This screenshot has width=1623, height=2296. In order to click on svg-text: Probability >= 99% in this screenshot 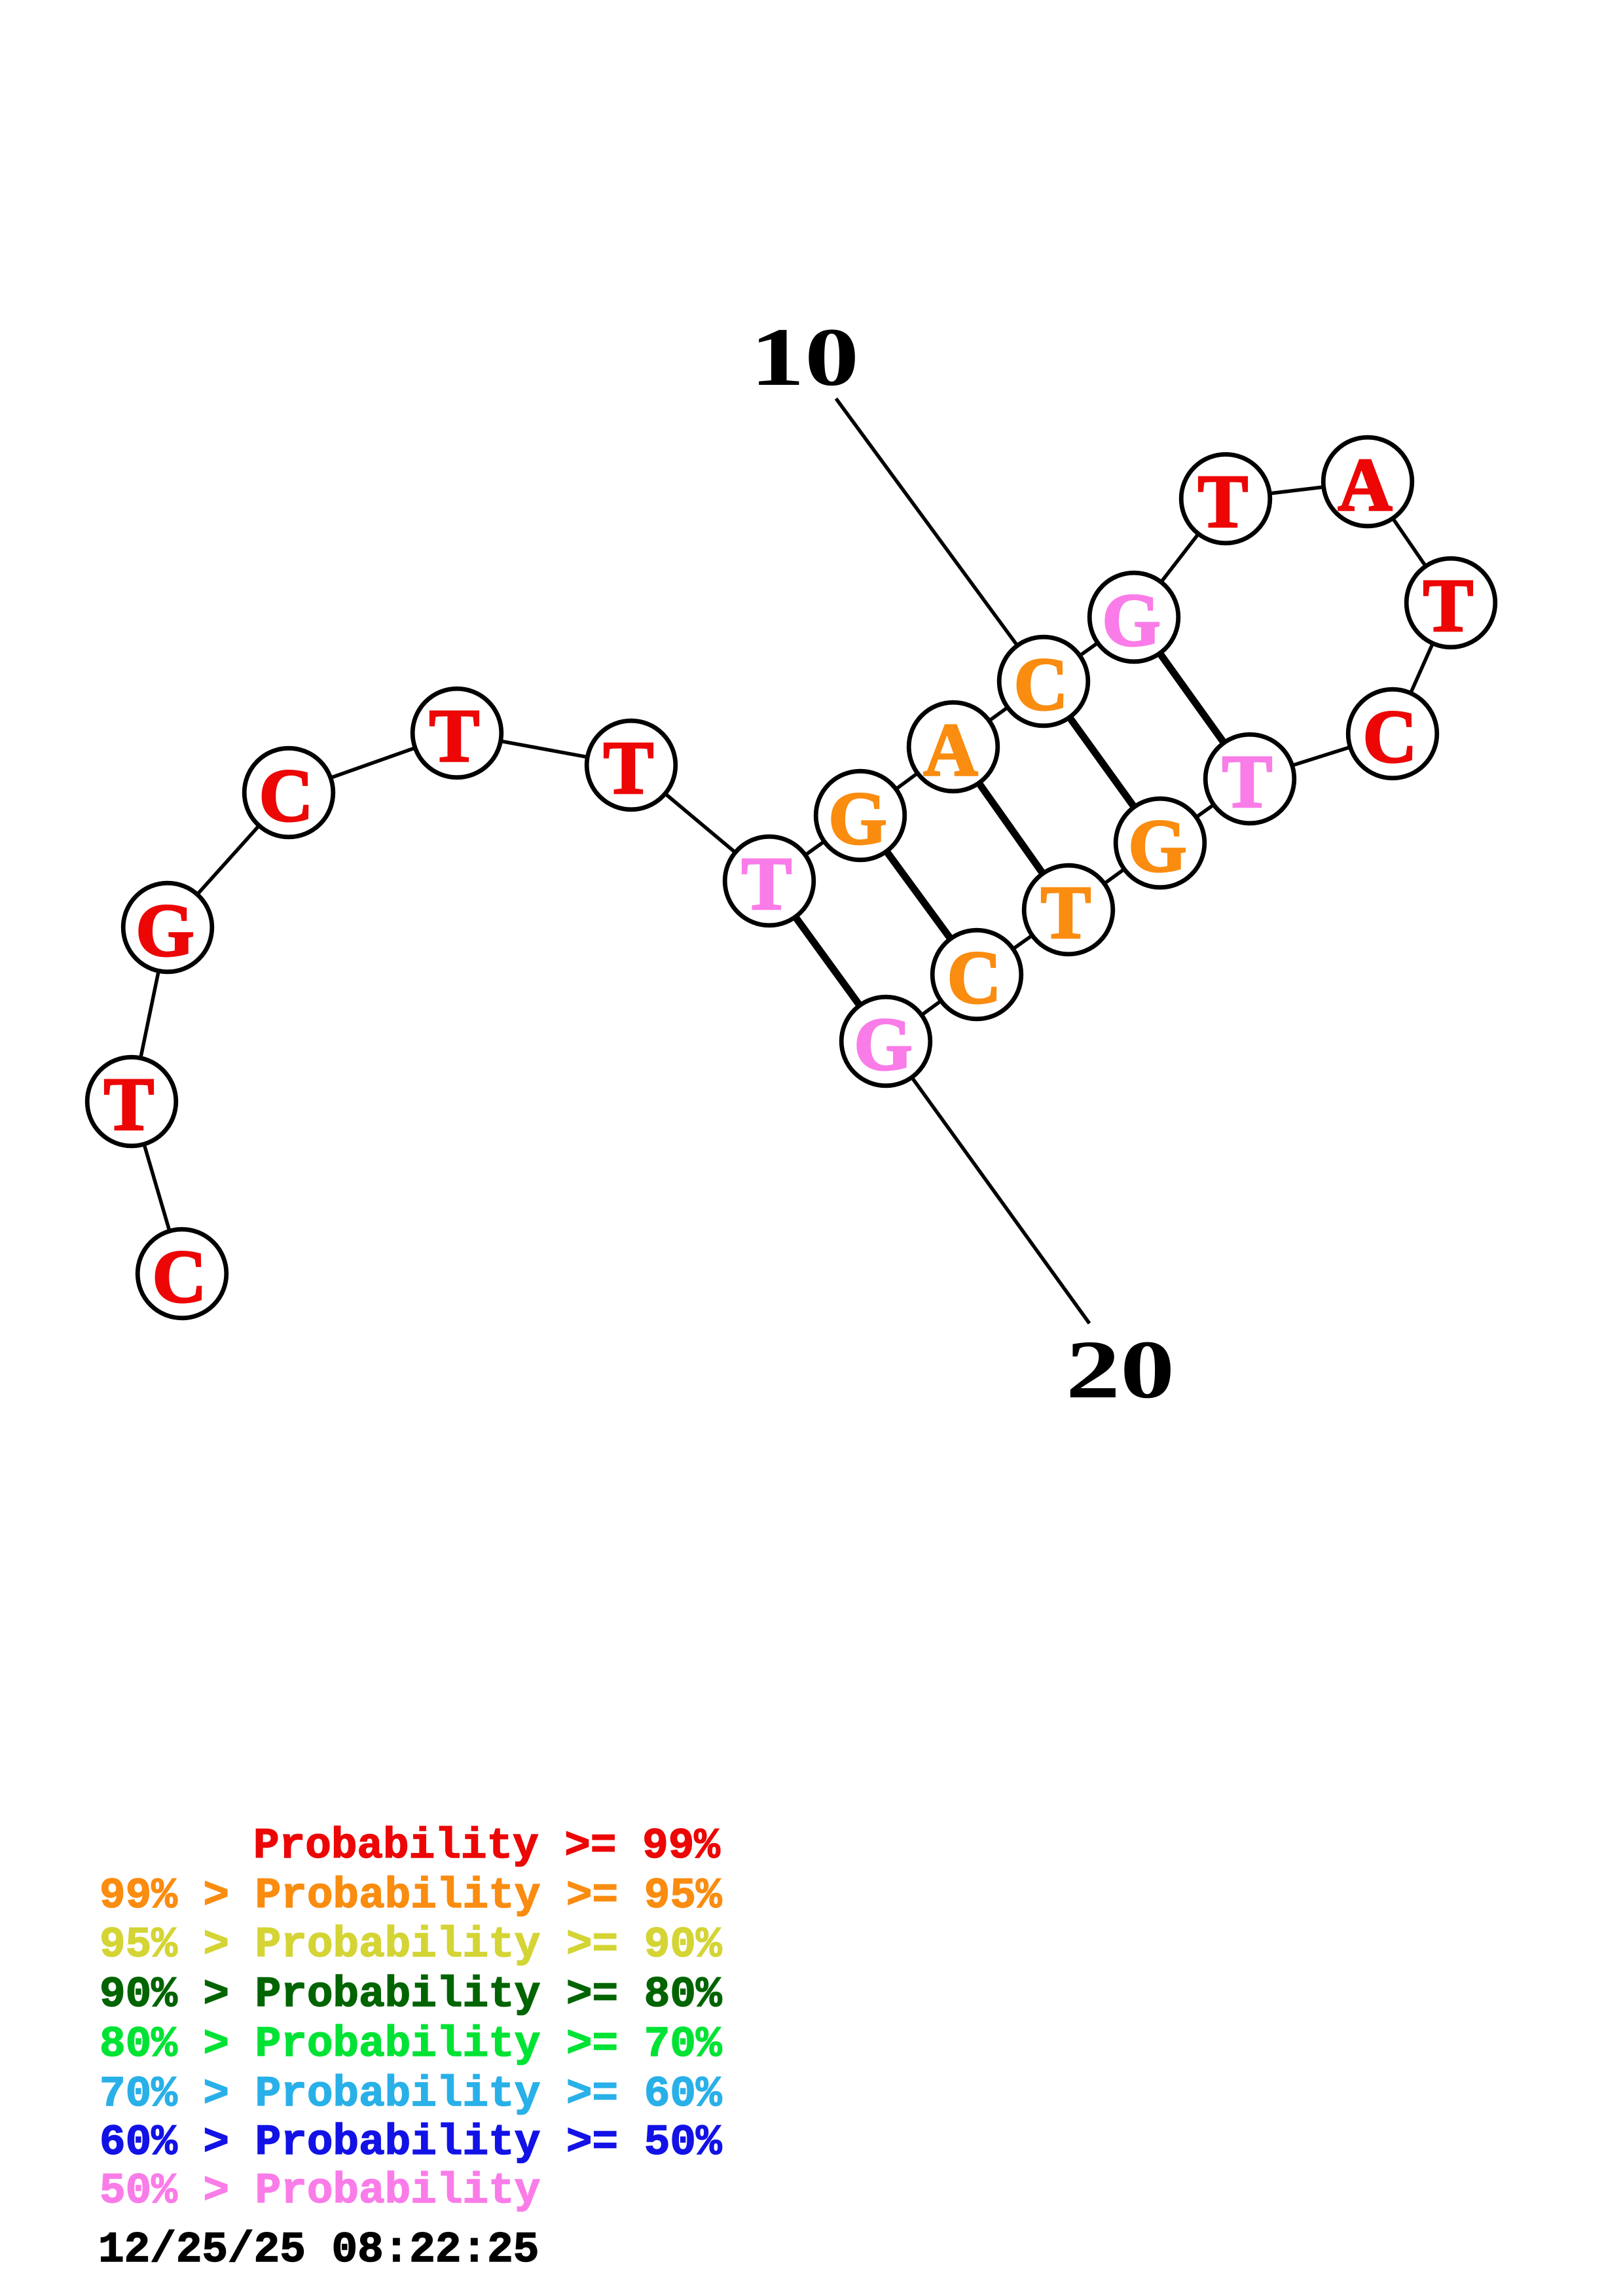, I will do `click(486, 1846)`.